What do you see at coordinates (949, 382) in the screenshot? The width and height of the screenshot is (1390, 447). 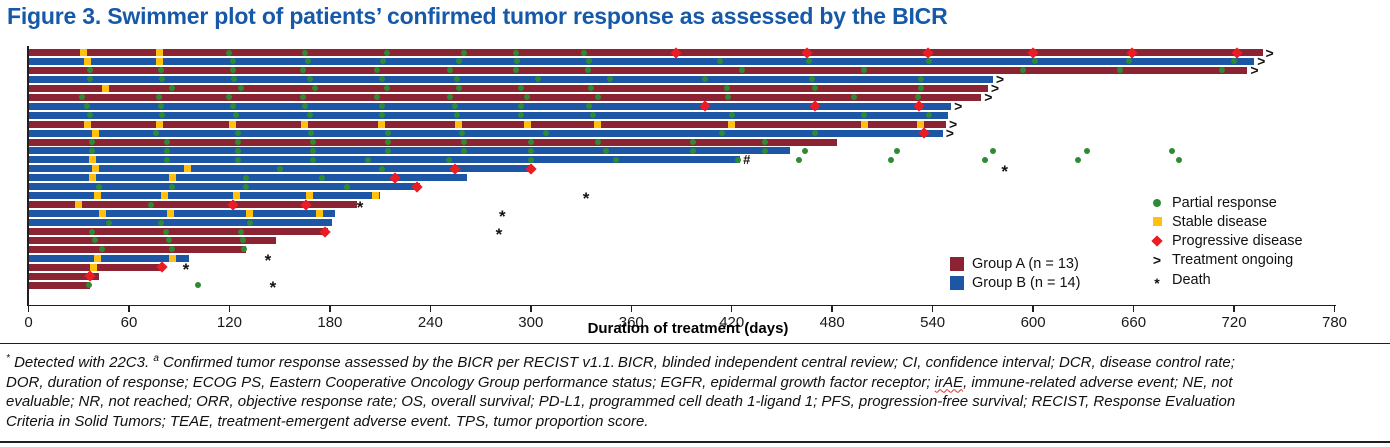 I see `footnote-misspelled-term: irAE` at bounding box center [949, 382].